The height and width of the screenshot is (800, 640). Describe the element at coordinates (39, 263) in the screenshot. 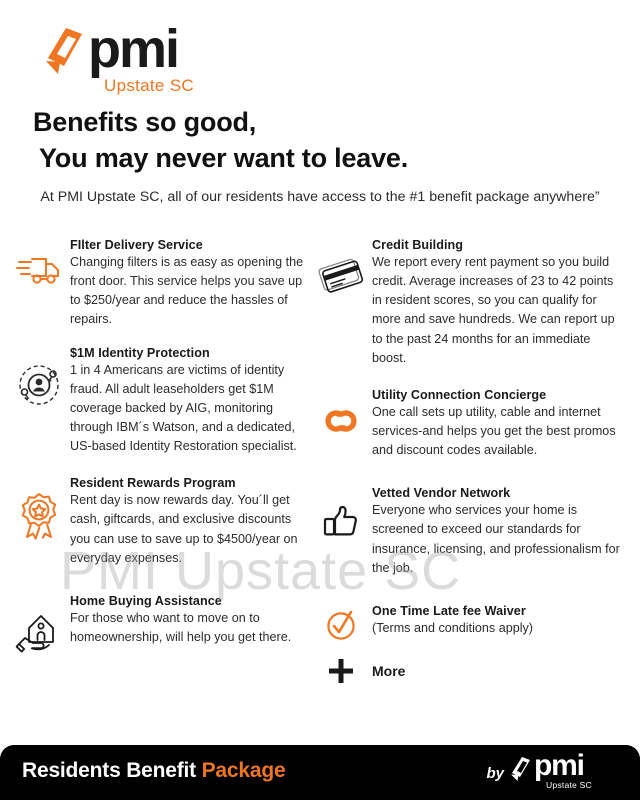

I see `delivery-truck-icon` at that location.